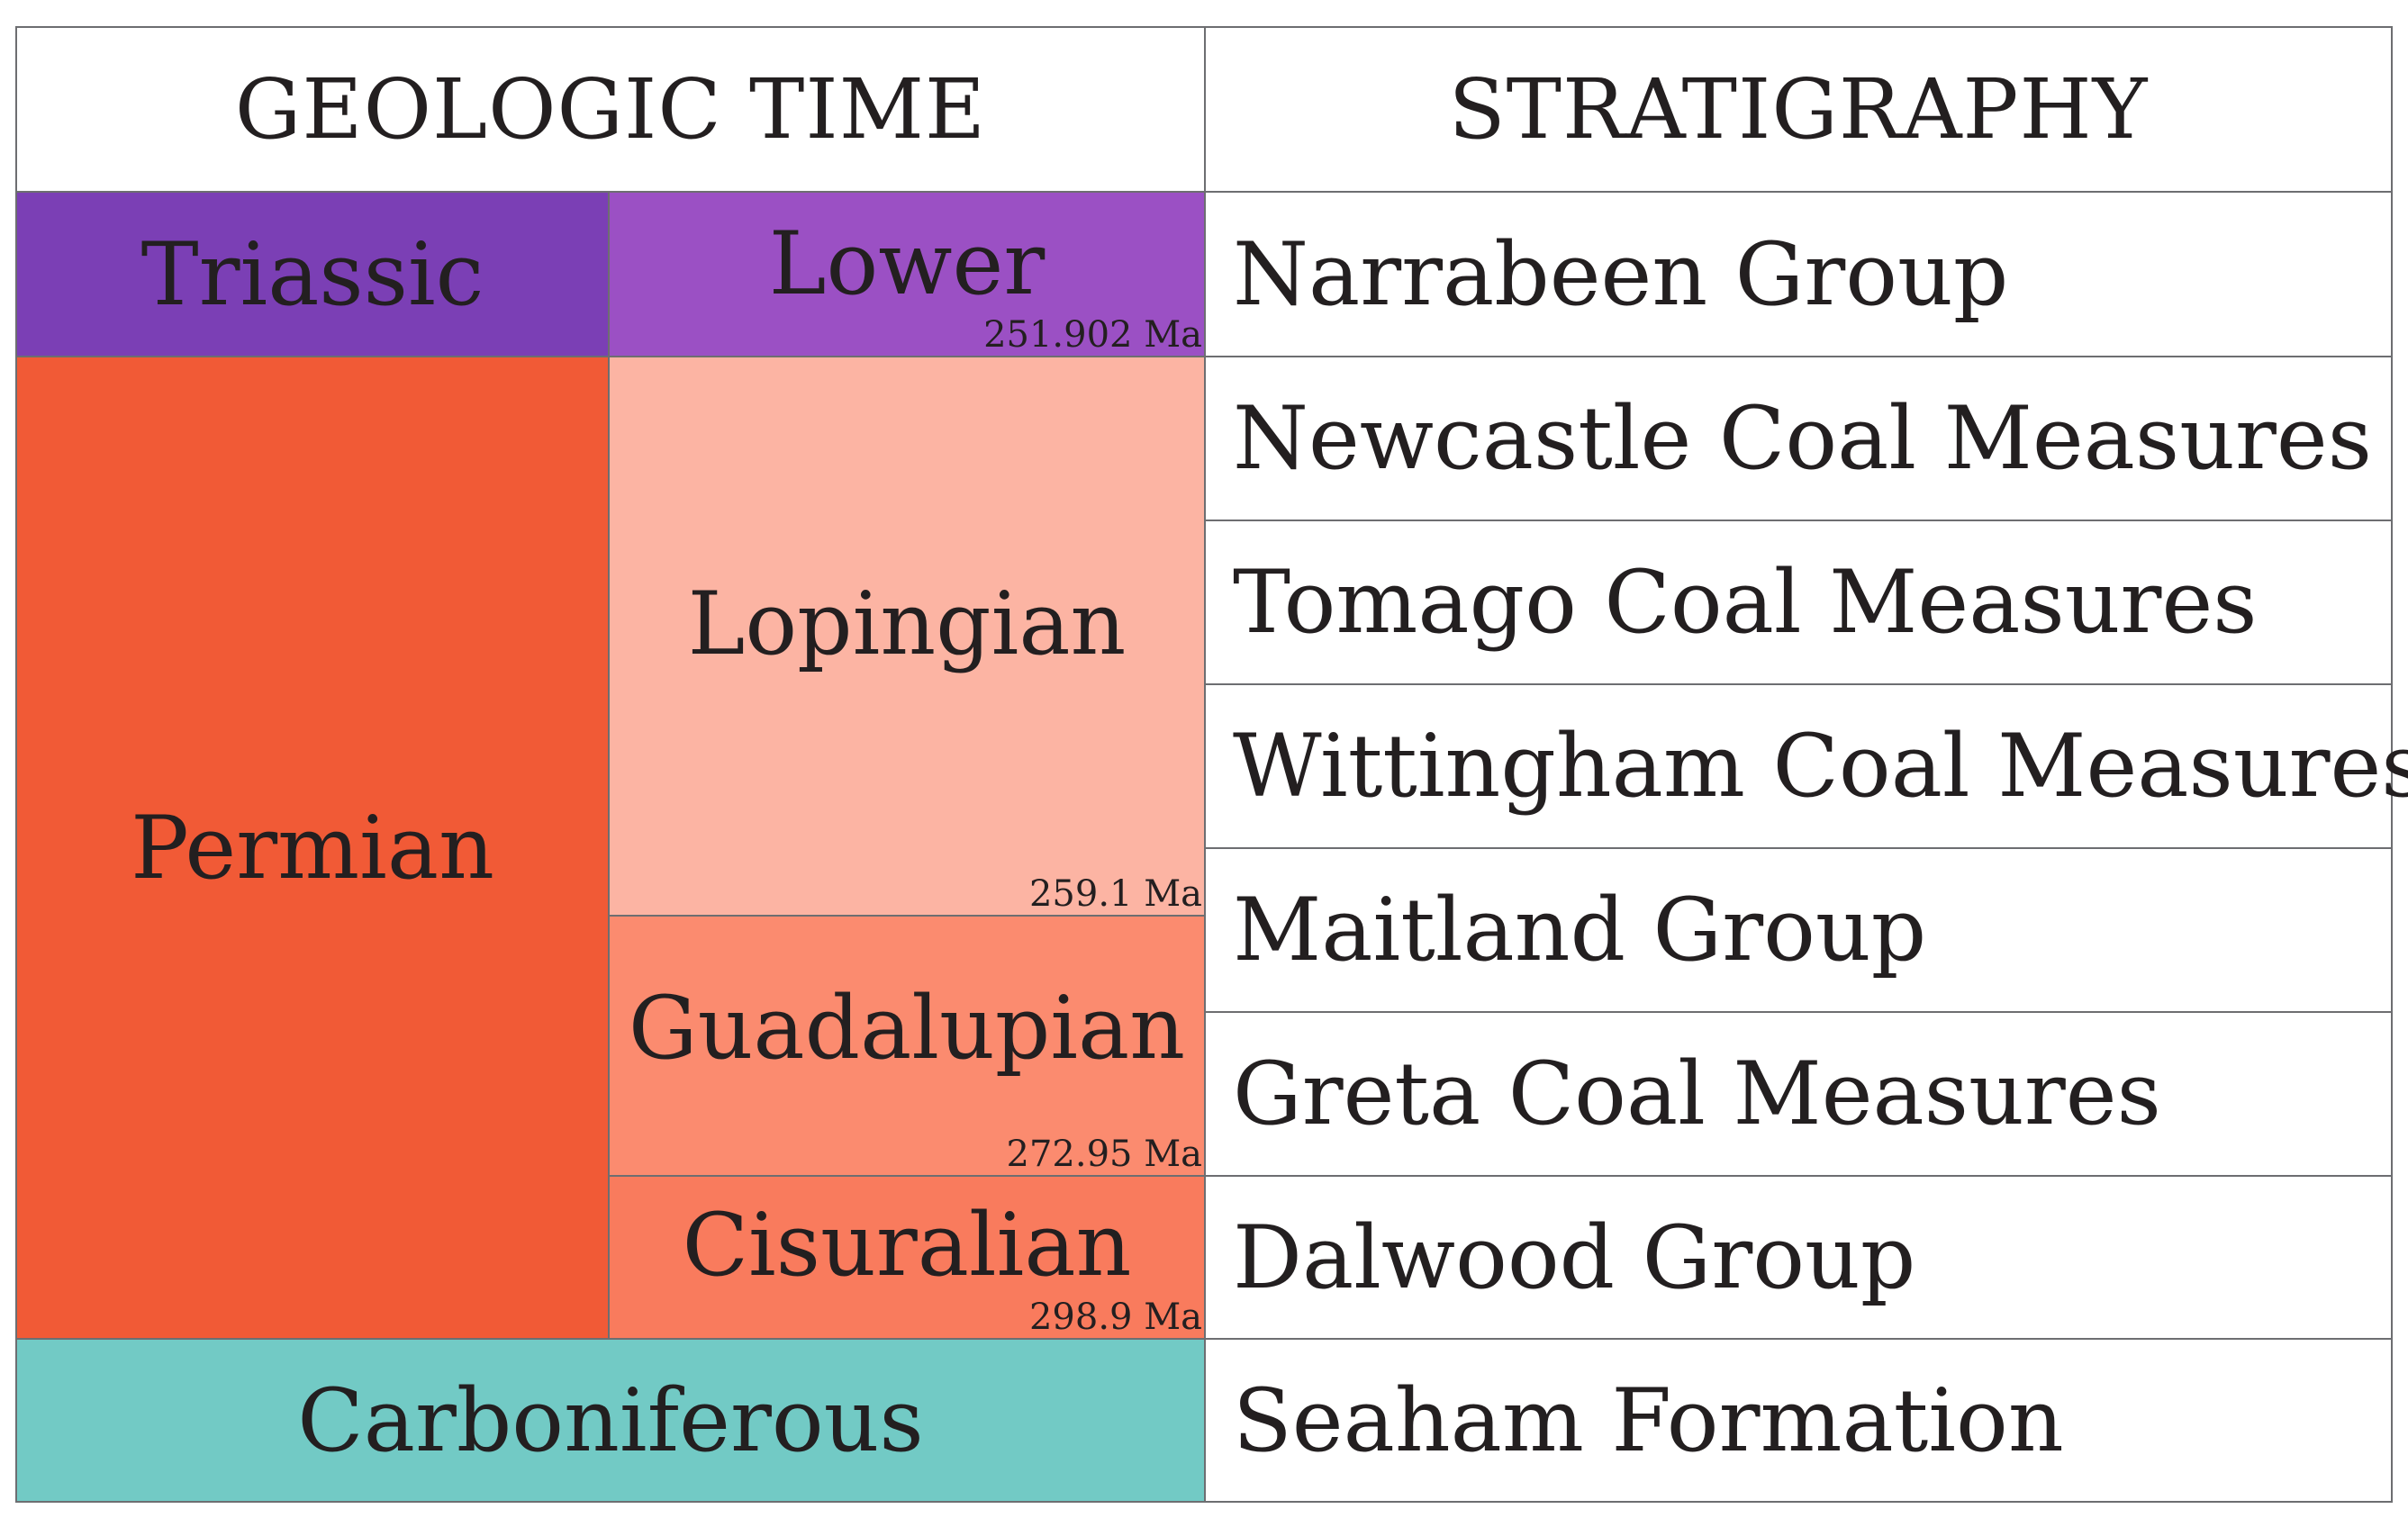  What do you see at coordinates (1574, 1257) in the screenshot?
I see `strat-label: Dalwood Group` at bounding box center [1574, 1257].